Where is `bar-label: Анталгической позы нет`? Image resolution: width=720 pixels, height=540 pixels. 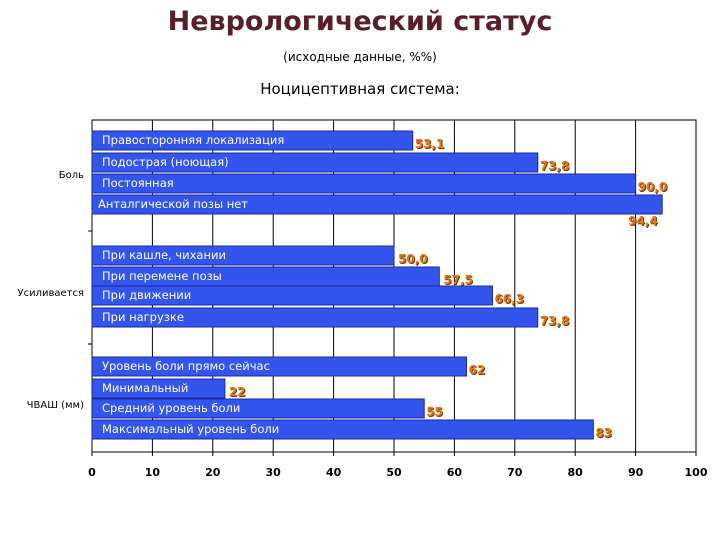
bar-label: Анталгической позы нет is located at coordinates (173, 204).